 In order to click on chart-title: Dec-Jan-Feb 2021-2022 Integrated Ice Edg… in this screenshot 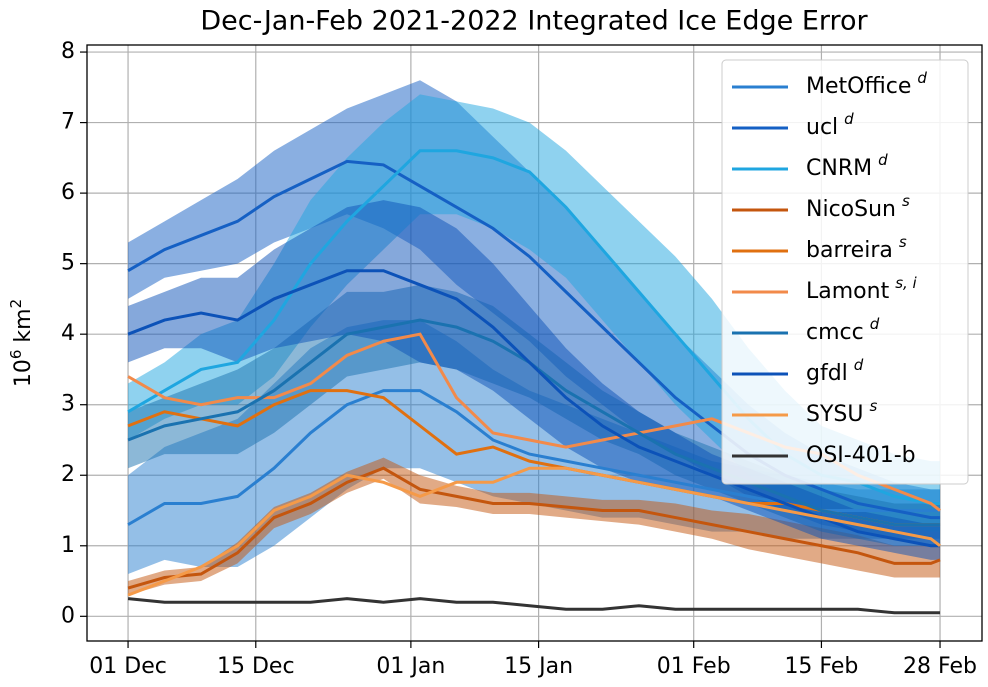, I will do `click(534, 21)`.